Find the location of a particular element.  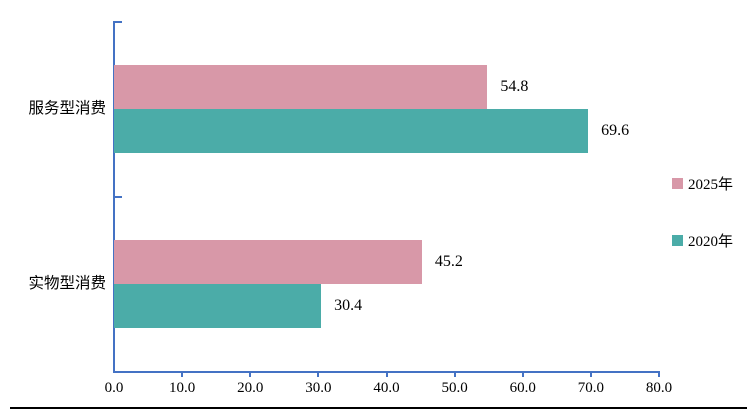

bottom-rule is located at coordinates (378, 408).